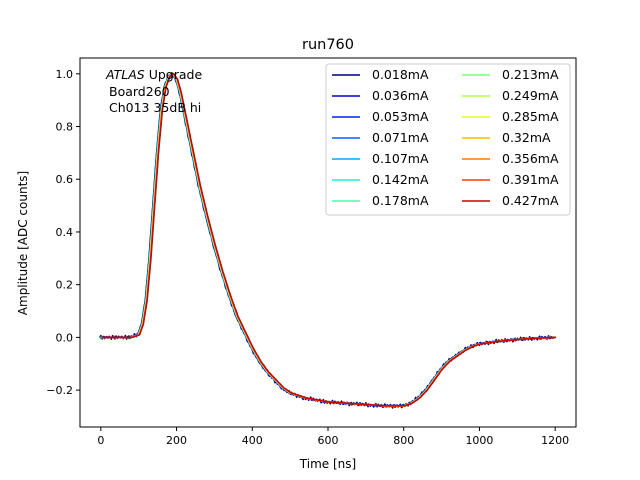  Describe the element at coordinates (400, 95) in the screenshot. I see `legend-entry-label: 0.036mA` at that location.